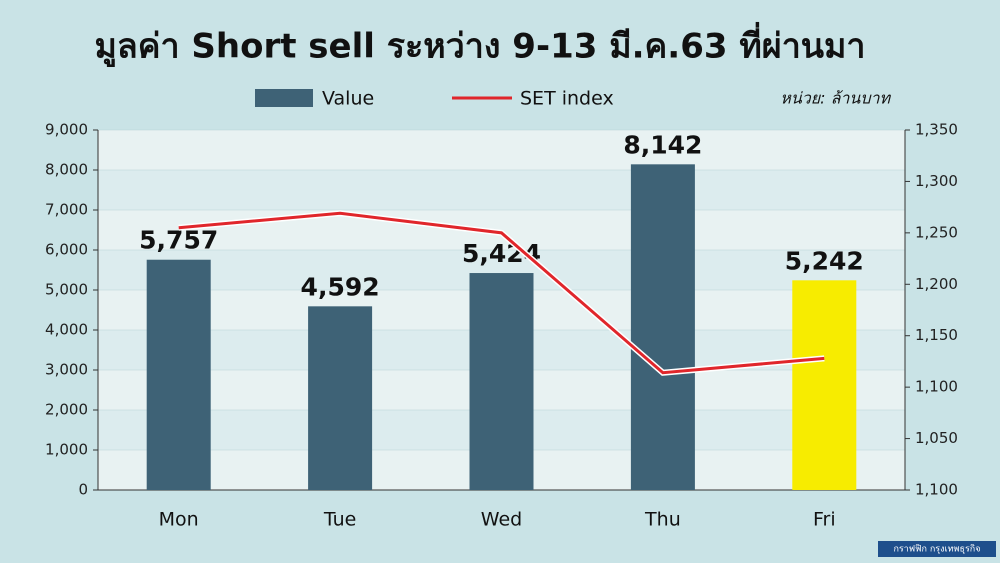 Image resolution: width=1000 pixels, height=563 pixels. I want to click on source-label: กราฟฟิก กรุงเทพธุรกิจ, so click(936, 549).